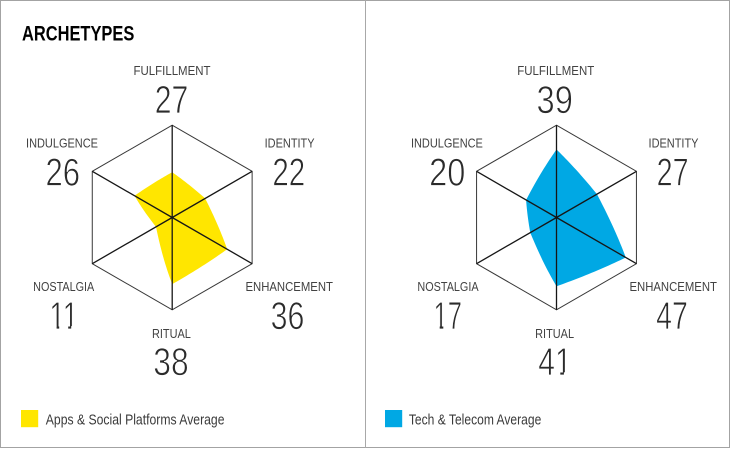 This screenshot has width=730, height=453. What do you see at coordinates (475, 419) in the screenshot?
I see `svg-text: Tech & Telecom Average` at bounding box center [475, 419].